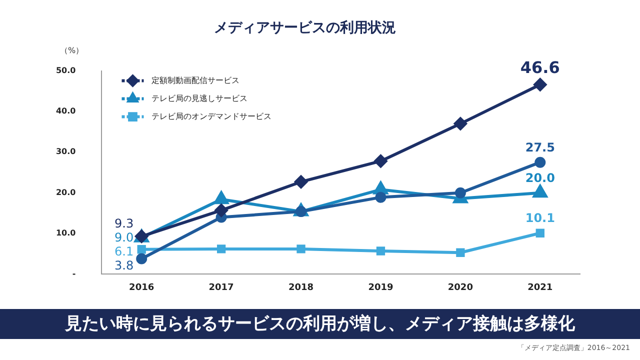 The width and height of the screenshot is (640, 360). I want to click on y-tick-label: 10.0, so click(66, 233).